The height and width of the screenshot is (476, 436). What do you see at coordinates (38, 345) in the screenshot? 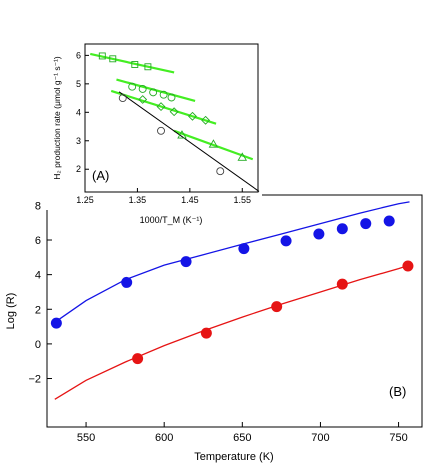
I see `y-tick-label-b: 0` at bounding box center [38, 345].